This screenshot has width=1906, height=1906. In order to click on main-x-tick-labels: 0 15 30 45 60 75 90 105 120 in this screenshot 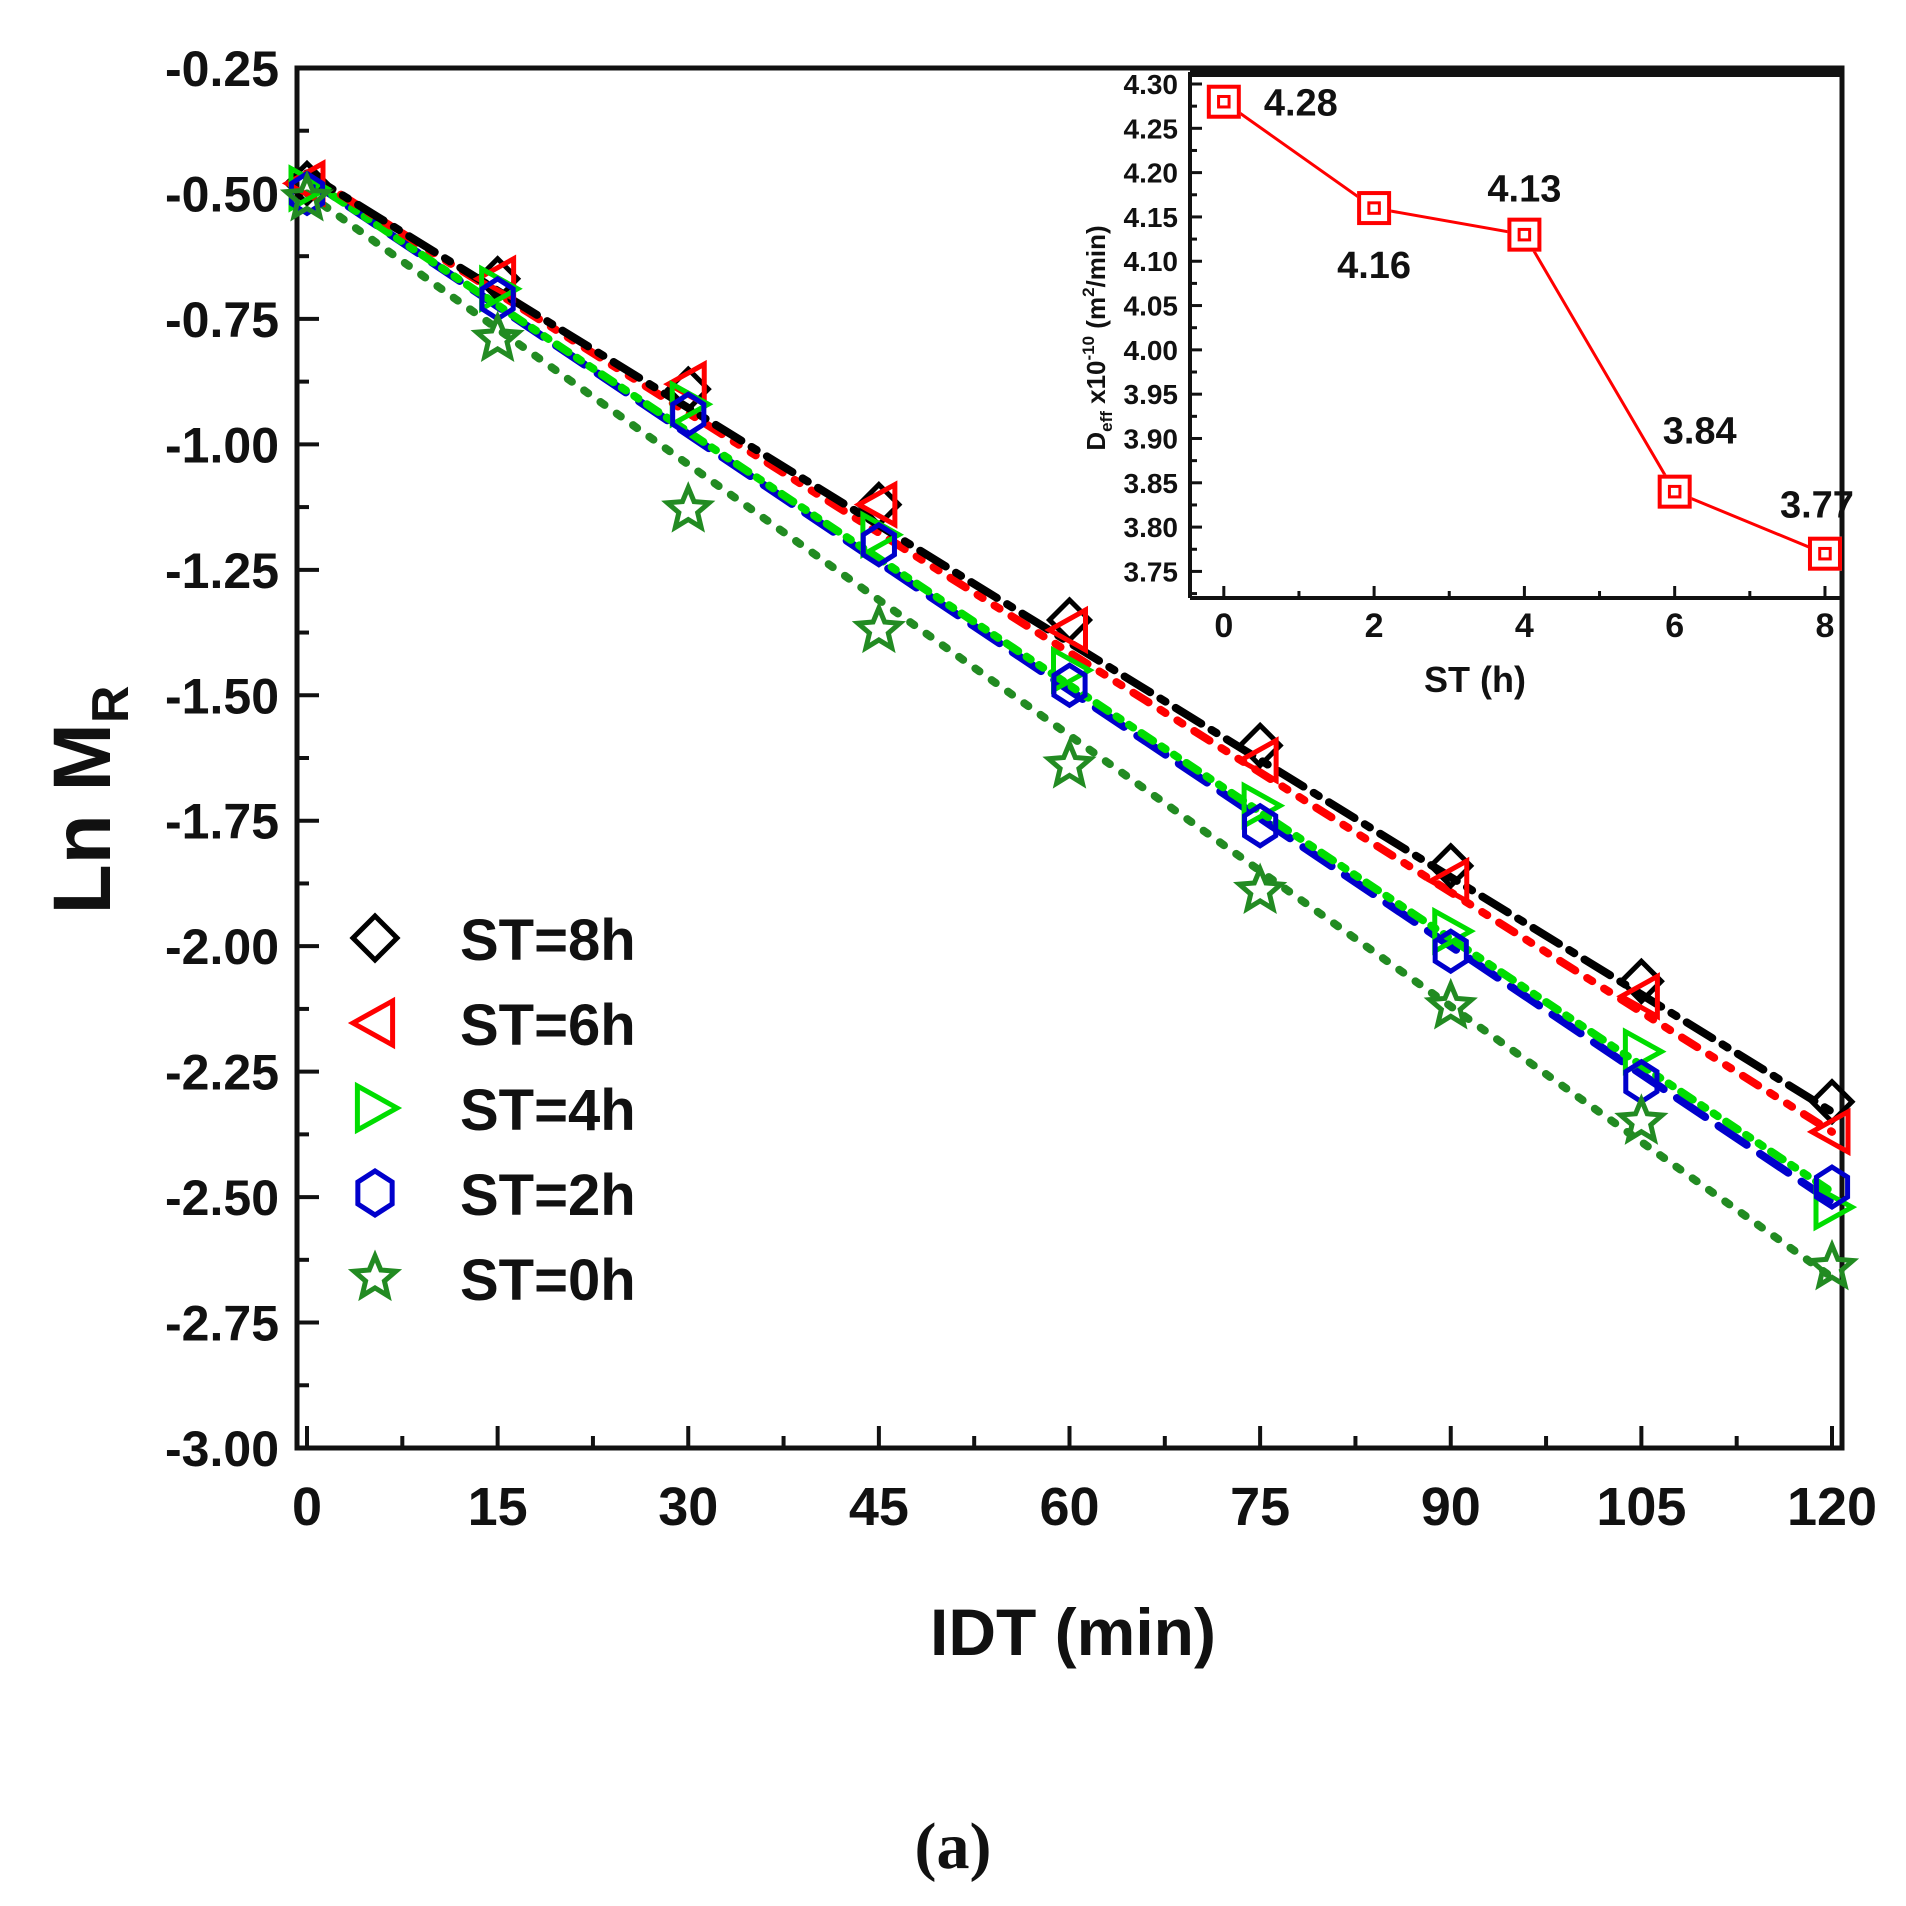, I will do `click(1084, 1507)`.